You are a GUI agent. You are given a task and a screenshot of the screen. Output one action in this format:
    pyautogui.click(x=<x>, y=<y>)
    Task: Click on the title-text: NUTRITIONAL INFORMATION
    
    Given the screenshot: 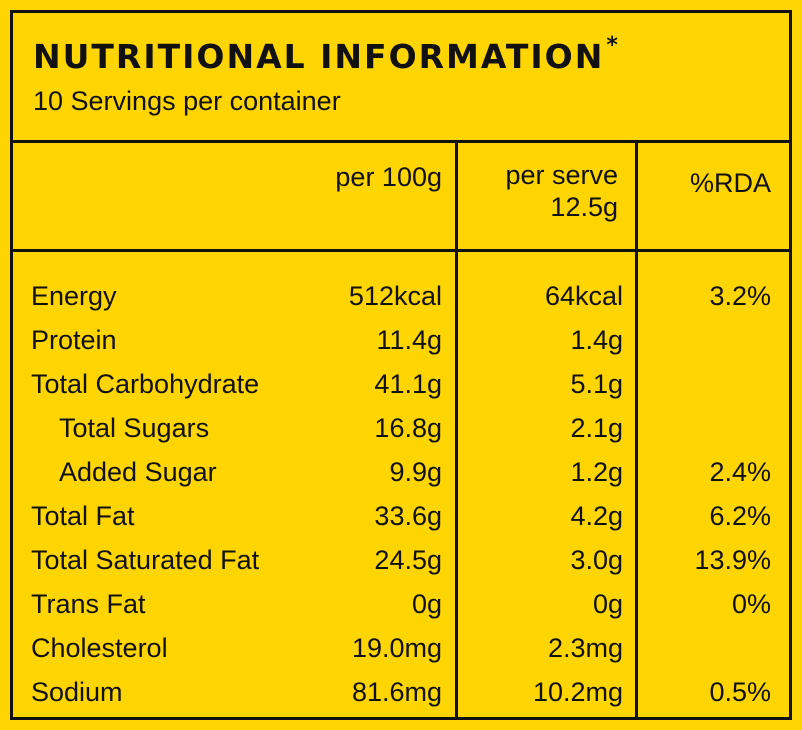 What is the action you would take?
    pyautogui.click(x=319, y=56)
    